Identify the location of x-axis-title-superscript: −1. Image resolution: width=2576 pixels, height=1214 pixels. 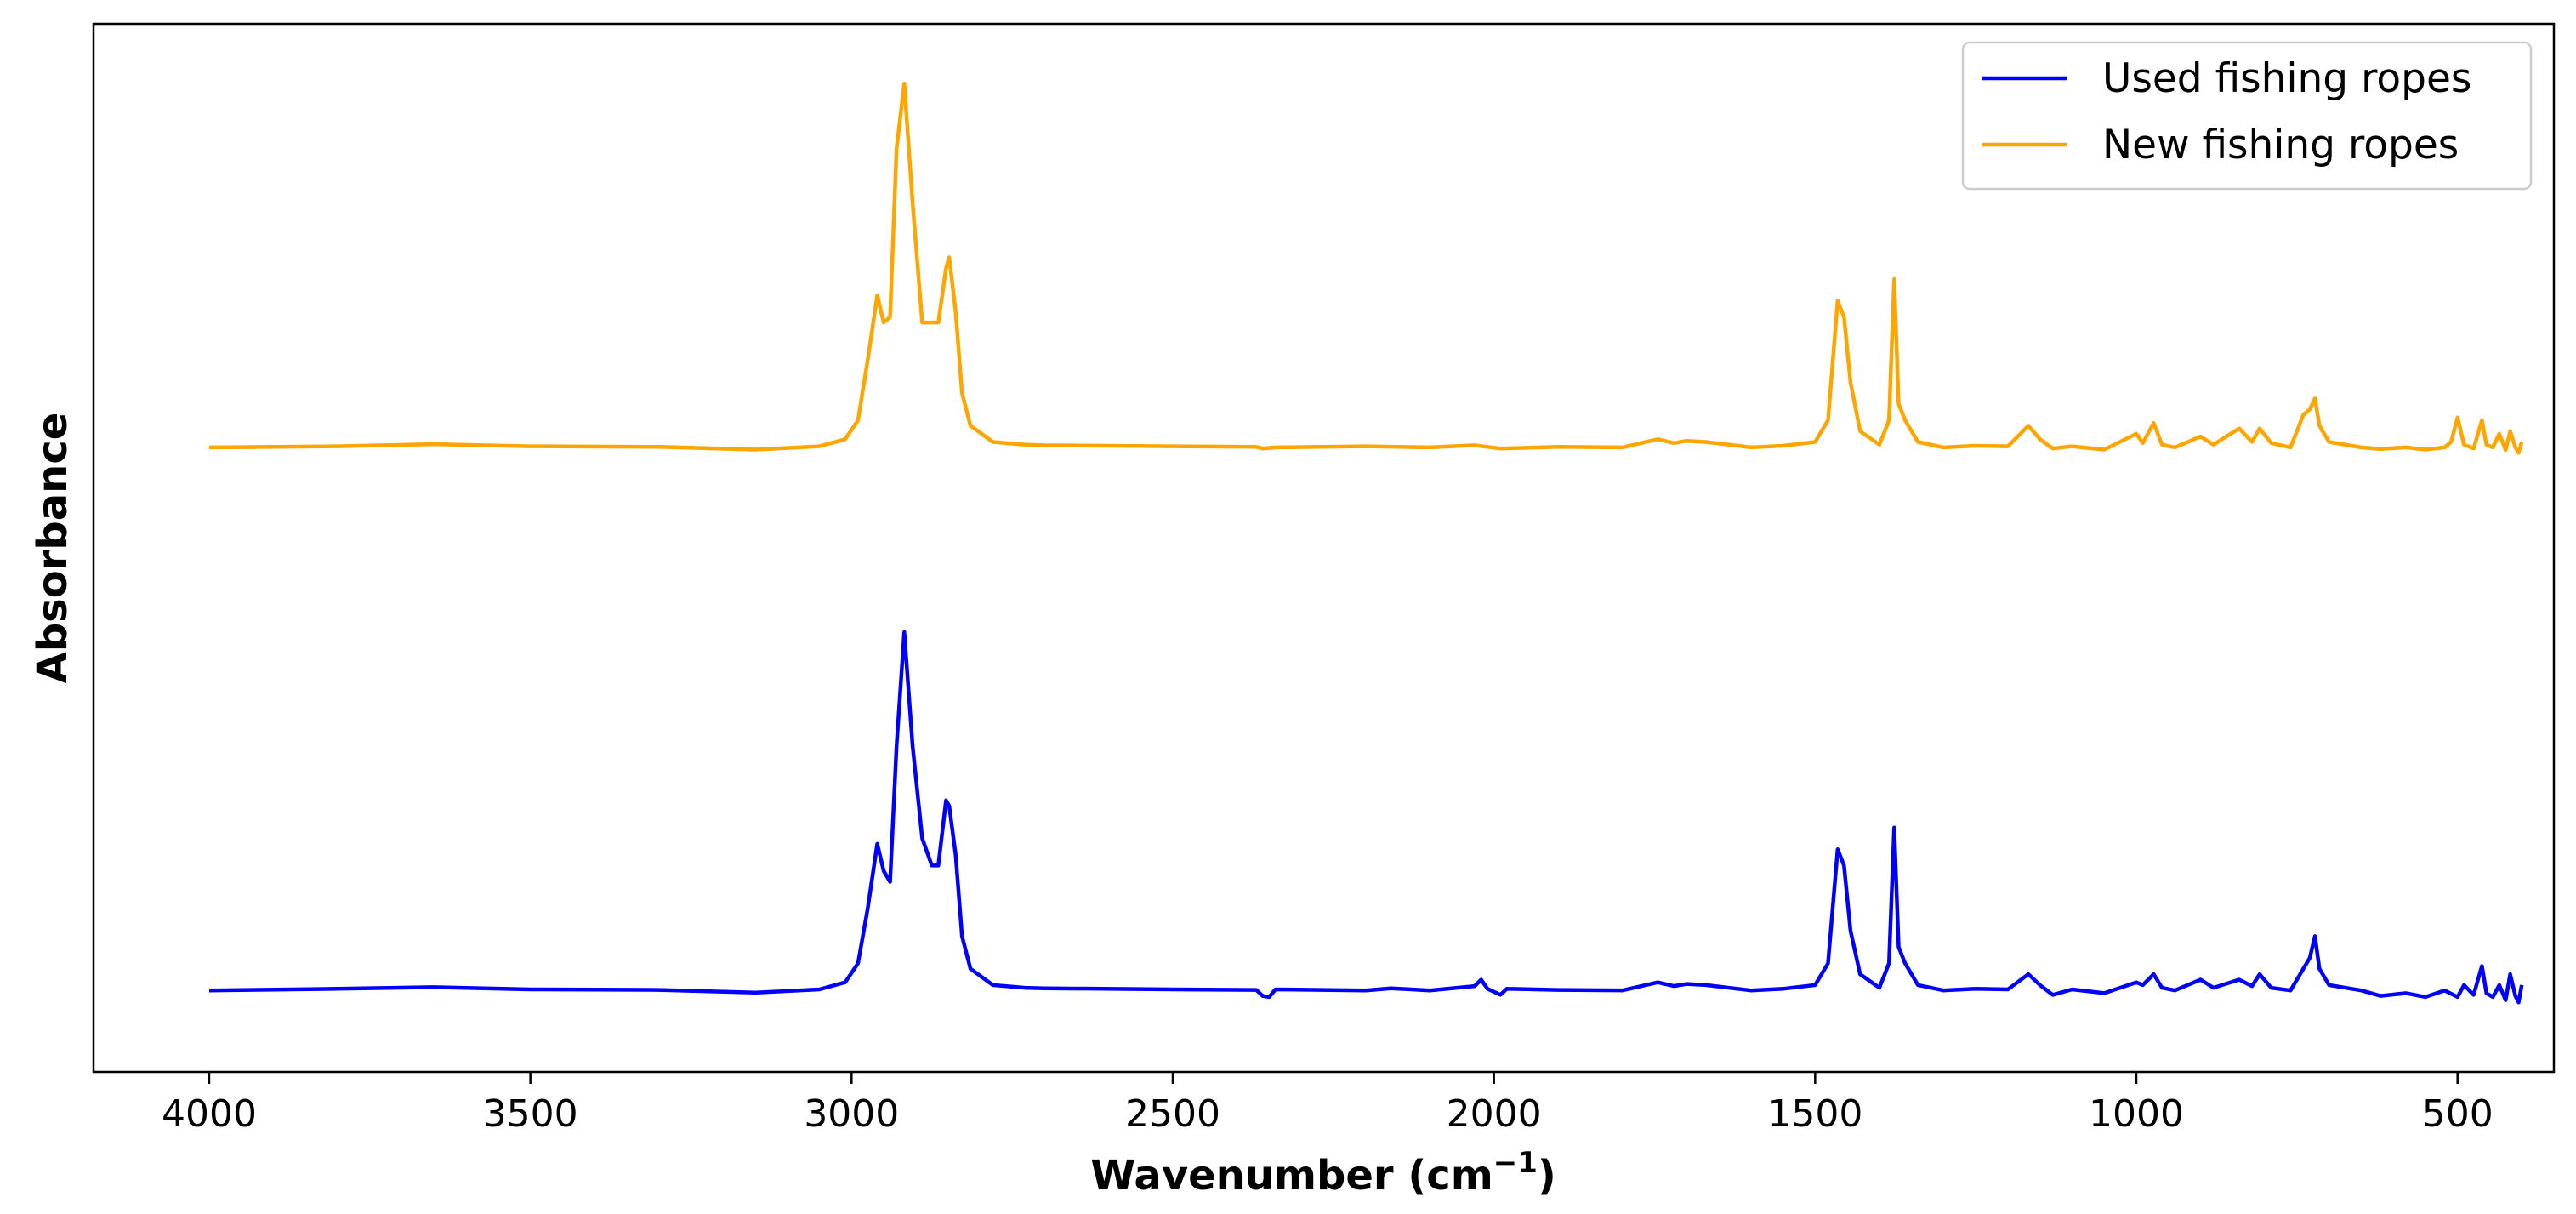
(1515, 1163).